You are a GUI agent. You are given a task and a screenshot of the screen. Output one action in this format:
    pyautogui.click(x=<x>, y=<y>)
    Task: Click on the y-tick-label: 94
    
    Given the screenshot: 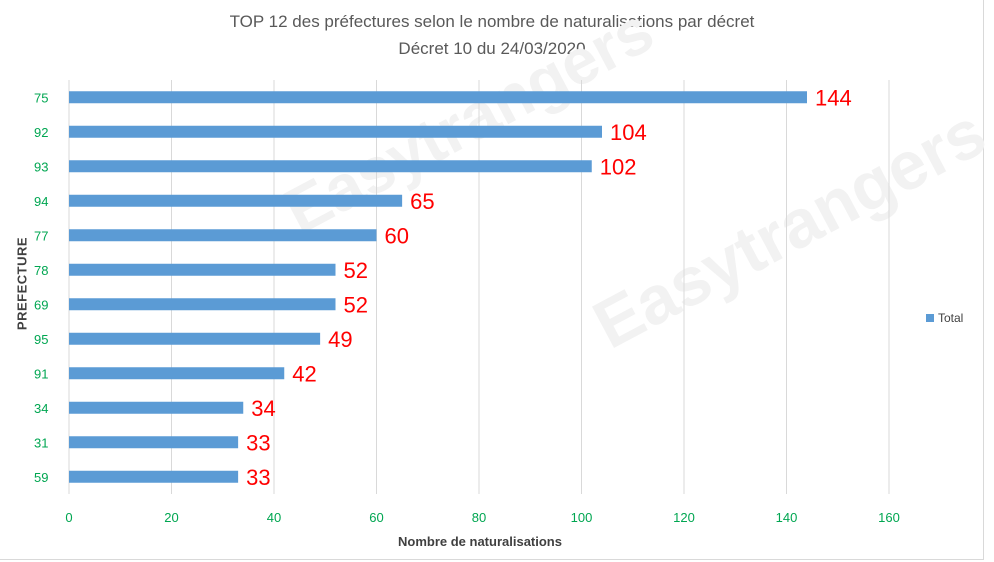 What is the action you would take?
    pyautogui.click(x=41, y=201)
    